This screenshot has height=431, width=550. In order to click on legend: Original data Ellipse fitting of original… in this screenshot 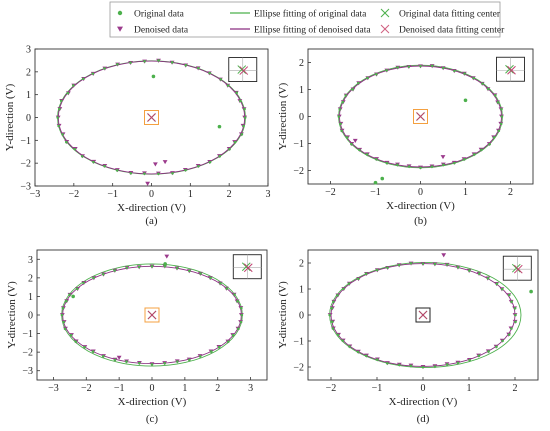, I will do `click(307, 19)`.